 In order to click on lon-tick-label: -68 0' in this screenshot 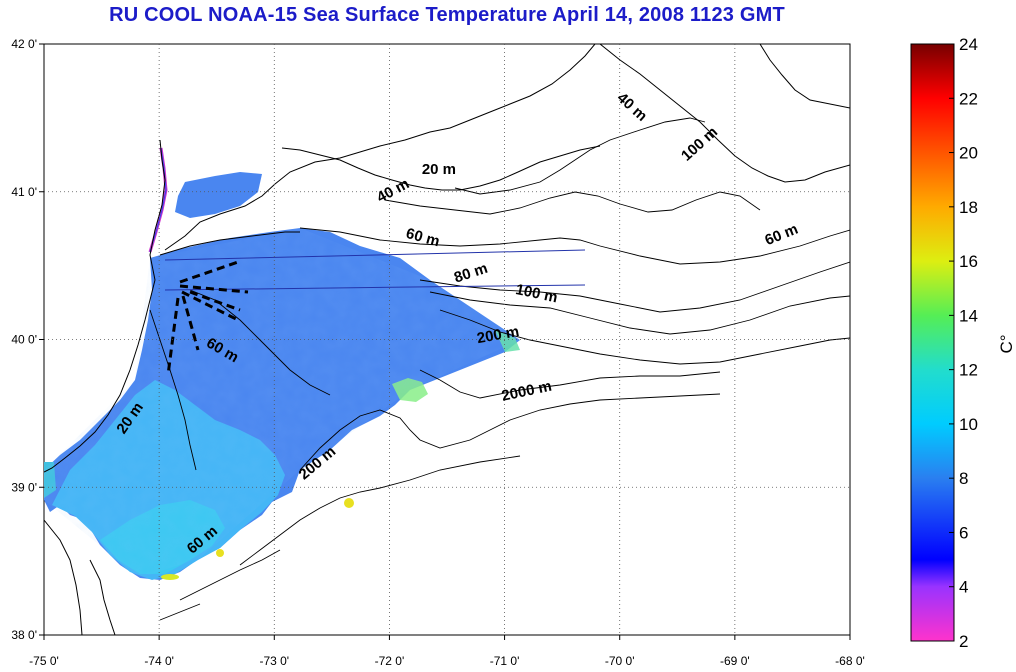, I will do `click(850, 661)`.